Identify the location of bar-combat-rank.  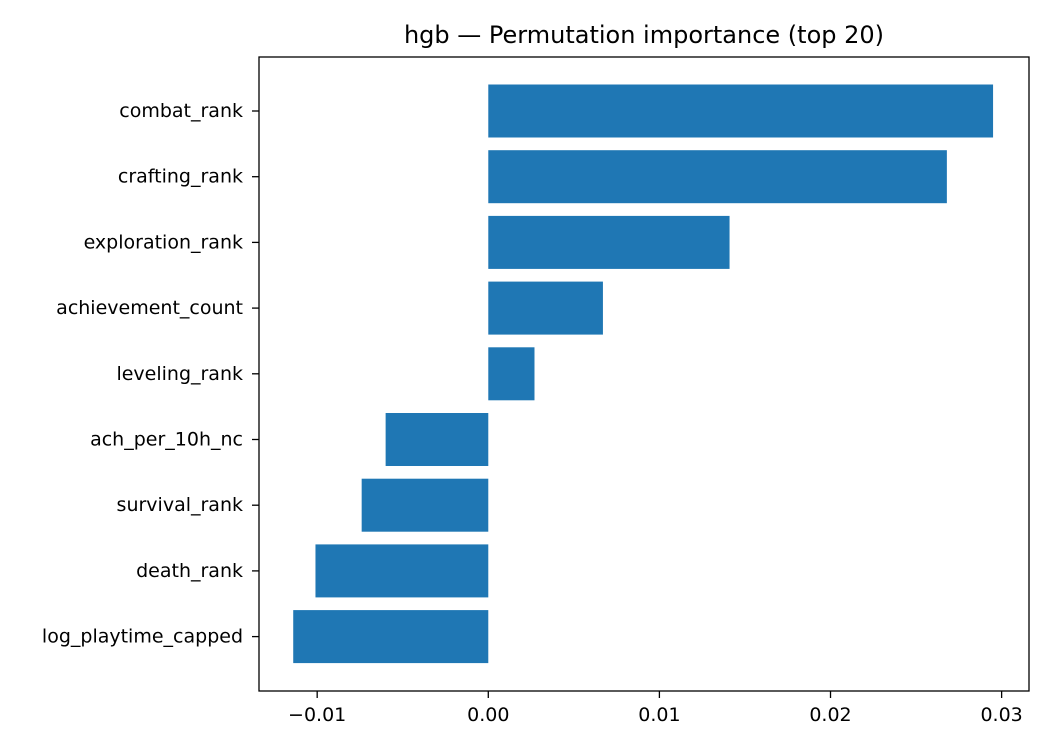
(741, 111).